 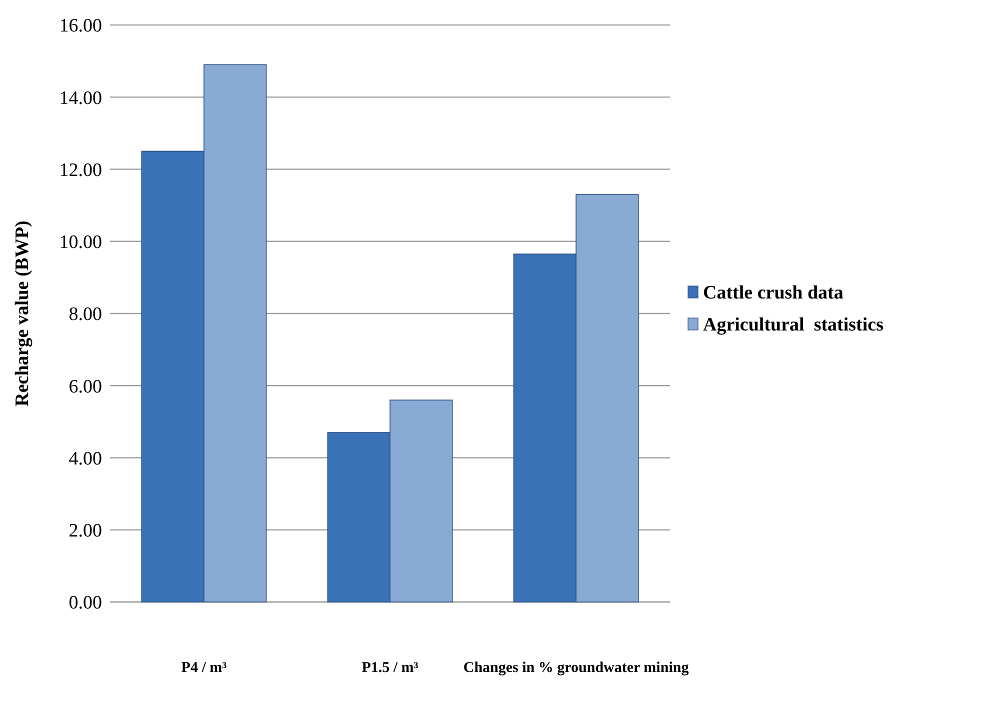 I want to click on x-tick-label: P4 / m³, so click(x=204, y=668).